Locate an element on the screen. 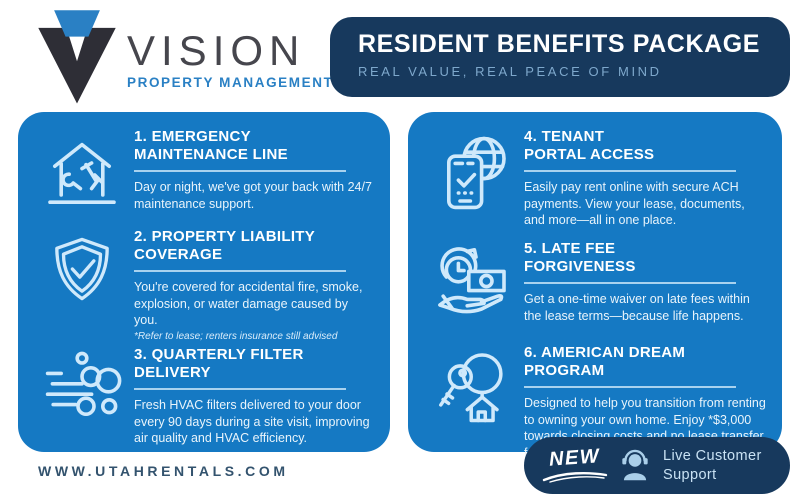 This screenshot has height=500, width=800. wind-air-icon is located at coordinates (83, 383).